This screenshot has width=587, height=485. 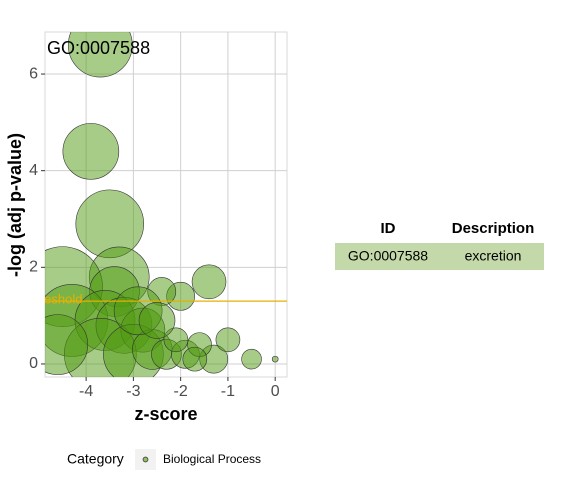 What do you see at coordinates (388, 228) in the screenshot?
I see `table-header: ID` at bounding box center [388, 228].